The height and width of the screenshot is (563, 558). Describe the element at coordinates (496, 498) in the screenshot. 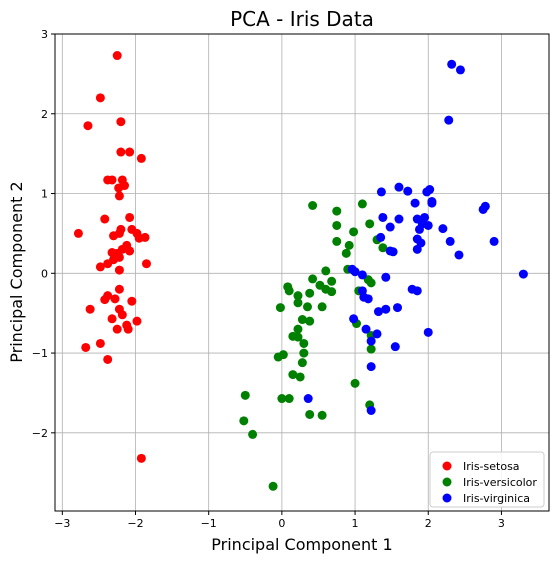

I see `legend-label: Iris-virginica` at that location.